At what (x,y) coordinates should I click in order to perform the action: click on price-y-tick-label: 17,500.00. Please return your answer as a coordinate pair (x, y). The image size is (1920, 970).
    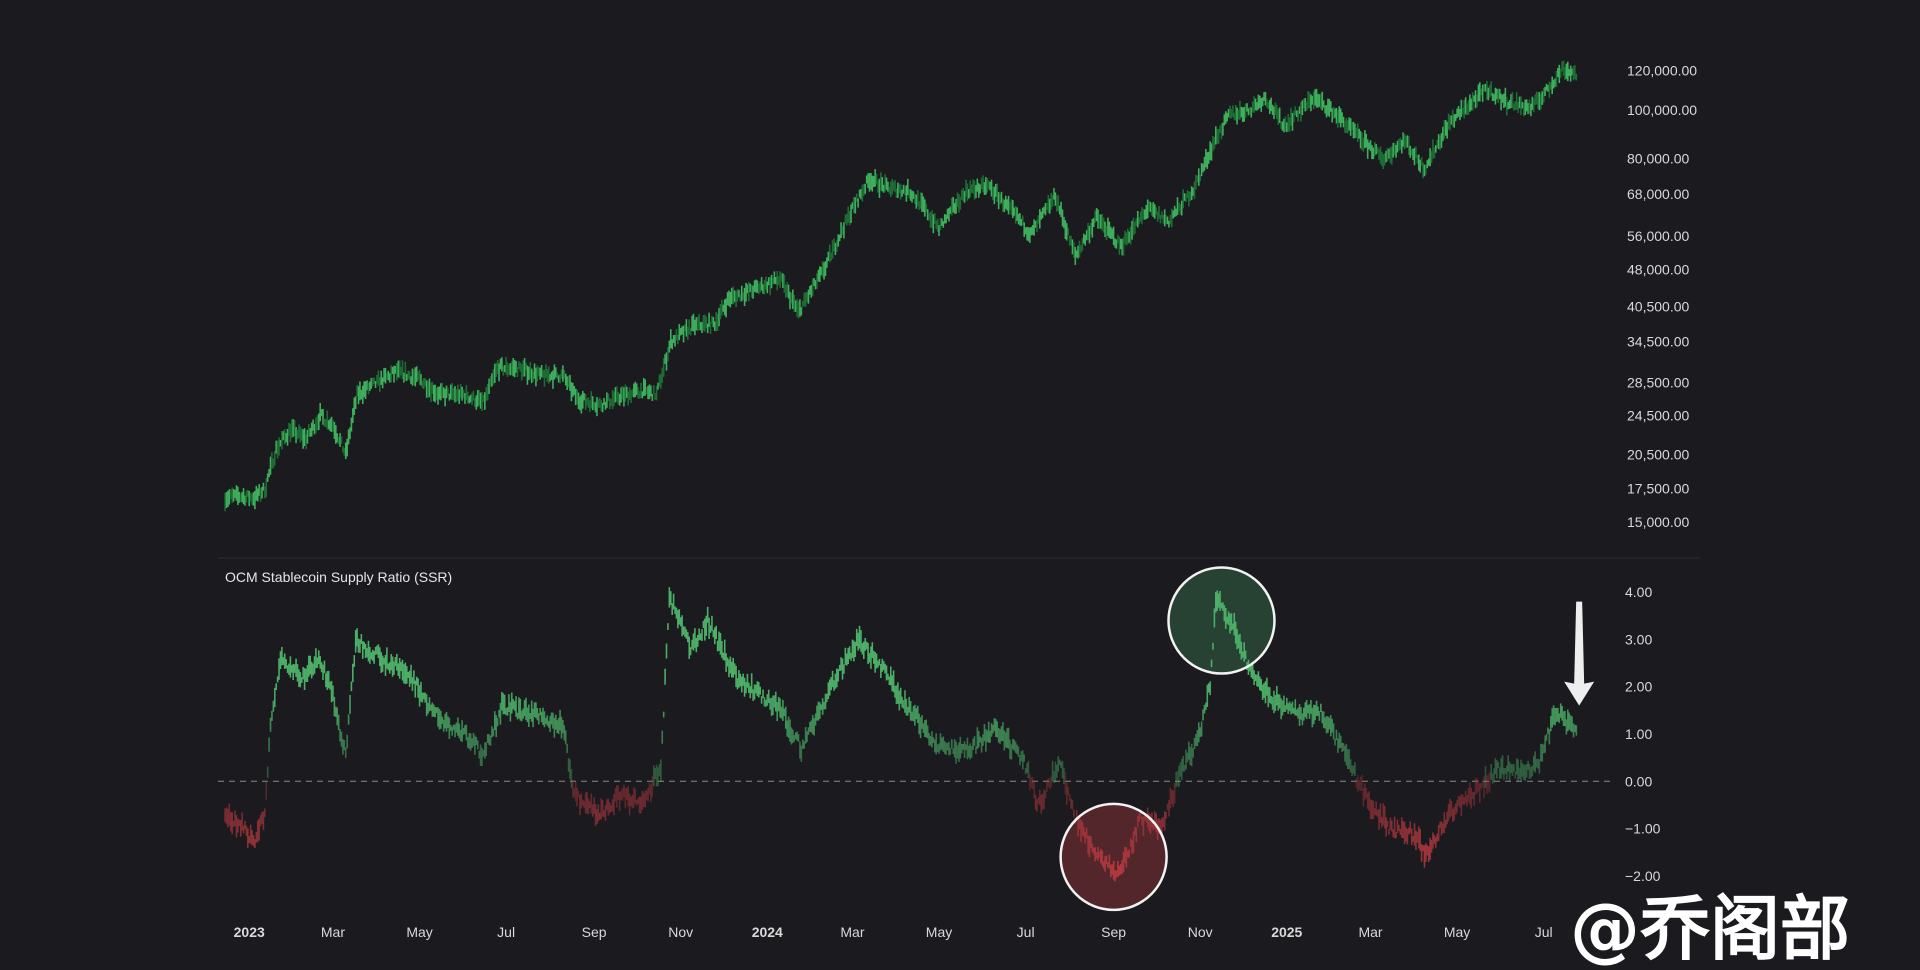
    Looking at the image, I should click on (1658, 489).